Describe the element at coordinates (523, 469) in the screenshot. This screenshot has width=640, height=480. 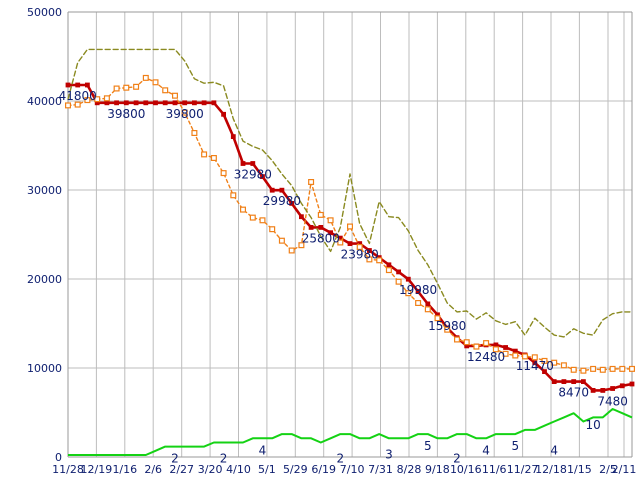
I see `x-tick-label: 11/27` at that location.